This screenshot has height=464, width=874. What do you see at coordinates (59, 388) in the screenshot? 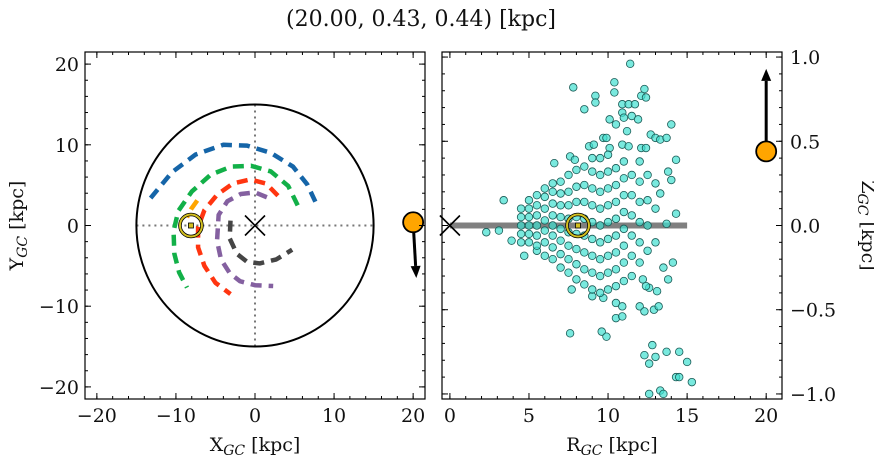
I see `y-tick-label: −20` at bounding box center [59, 388].